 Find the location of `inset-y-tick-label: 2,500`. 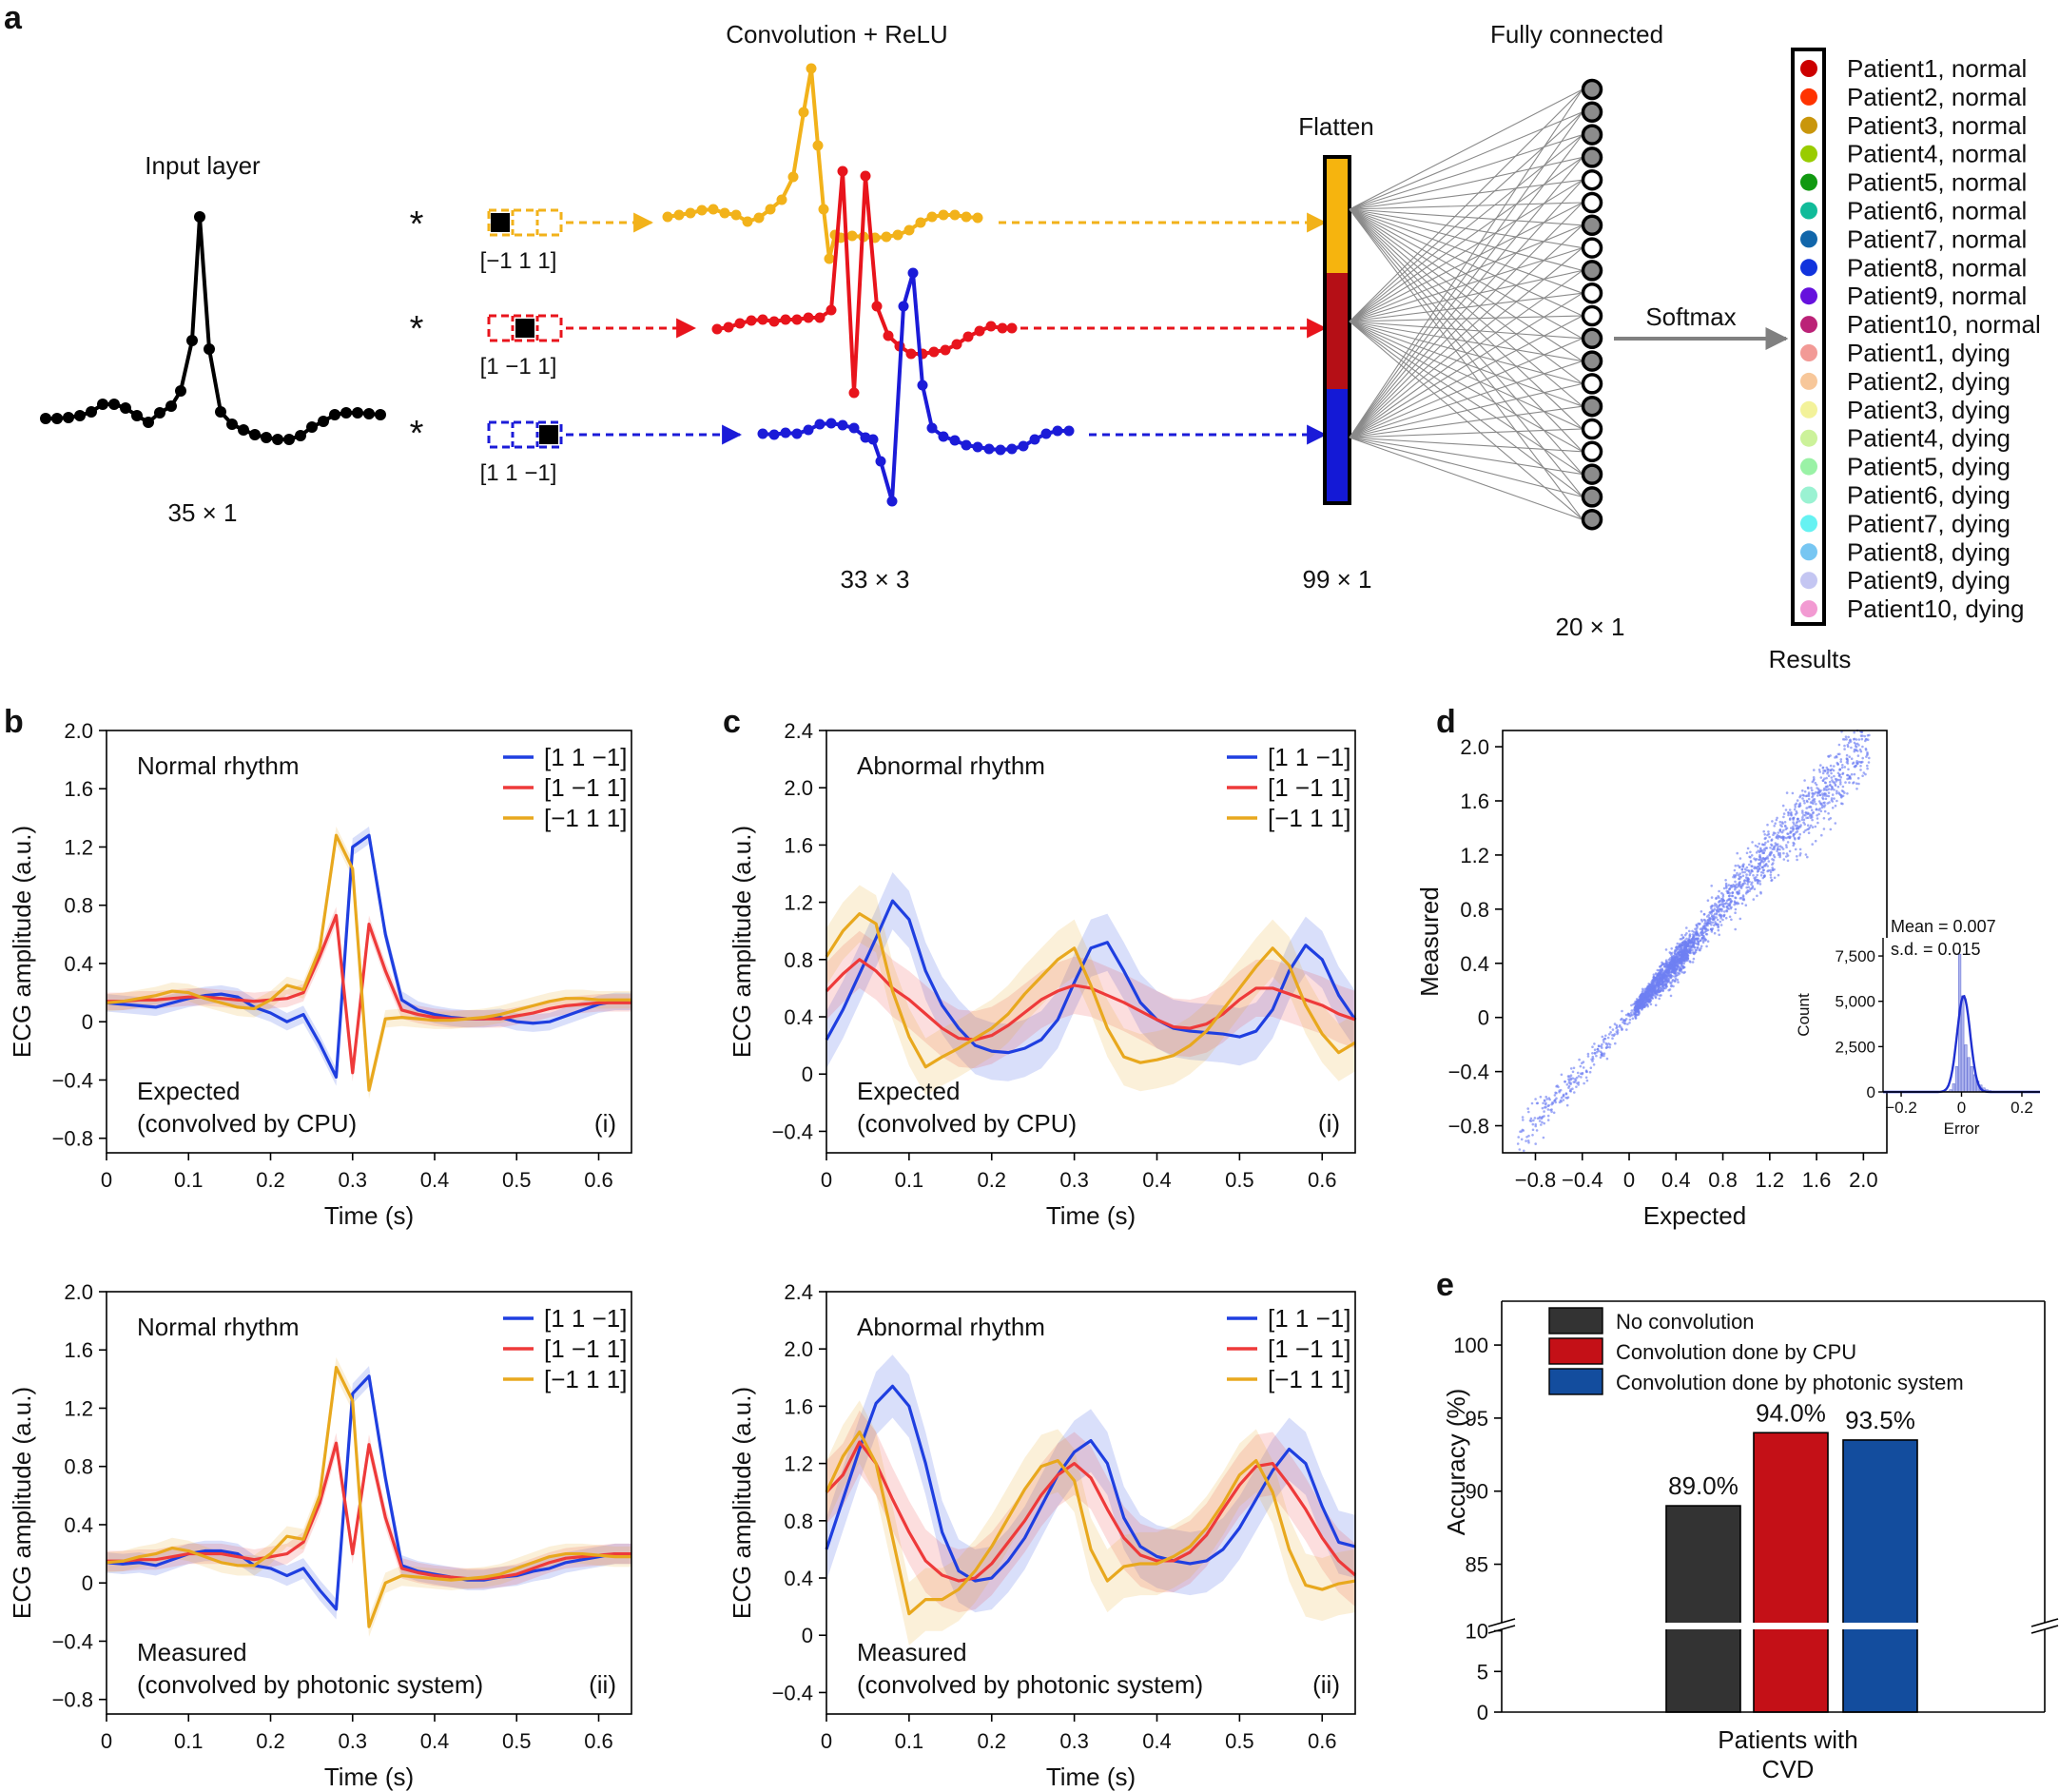

inset-y-tick-label: 2,500 is located at coordinates (1855, 1047).